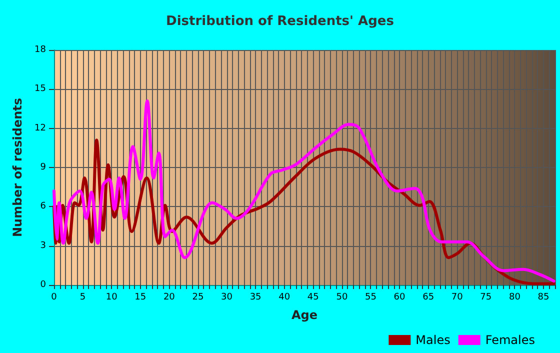 The width and height of the screenshot is (560, 353). What do you see at coordinates (486, 297) in the screenshot?
I see `x-tick-label: 75` at bounding box center [486, 297].